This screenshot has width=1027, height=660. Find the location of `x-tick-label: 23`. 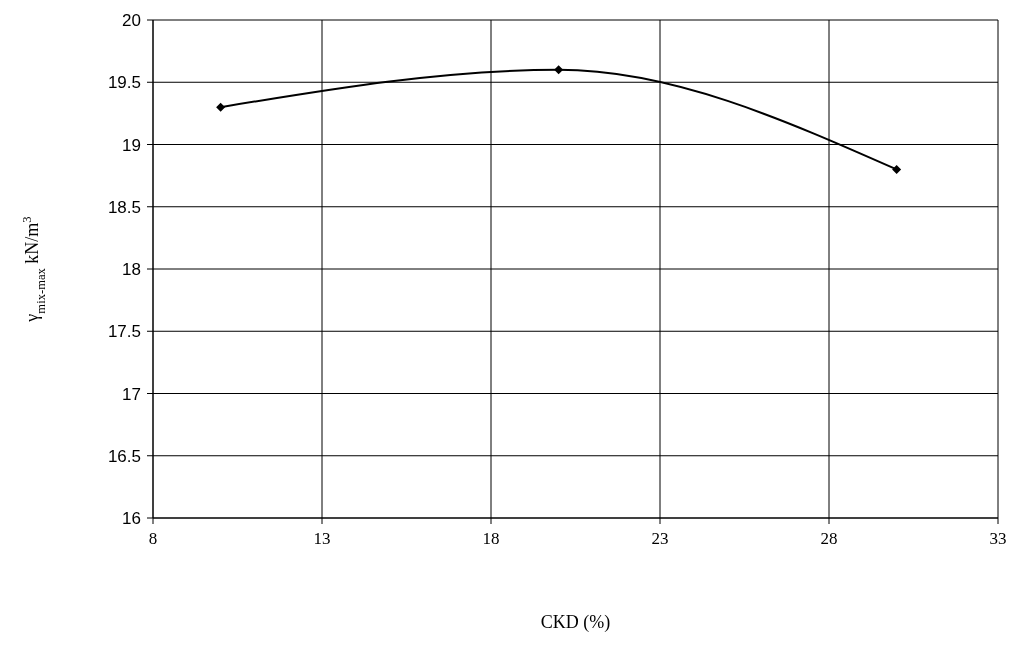

x-tick-label: 23 is located at coordinates (660, 539).